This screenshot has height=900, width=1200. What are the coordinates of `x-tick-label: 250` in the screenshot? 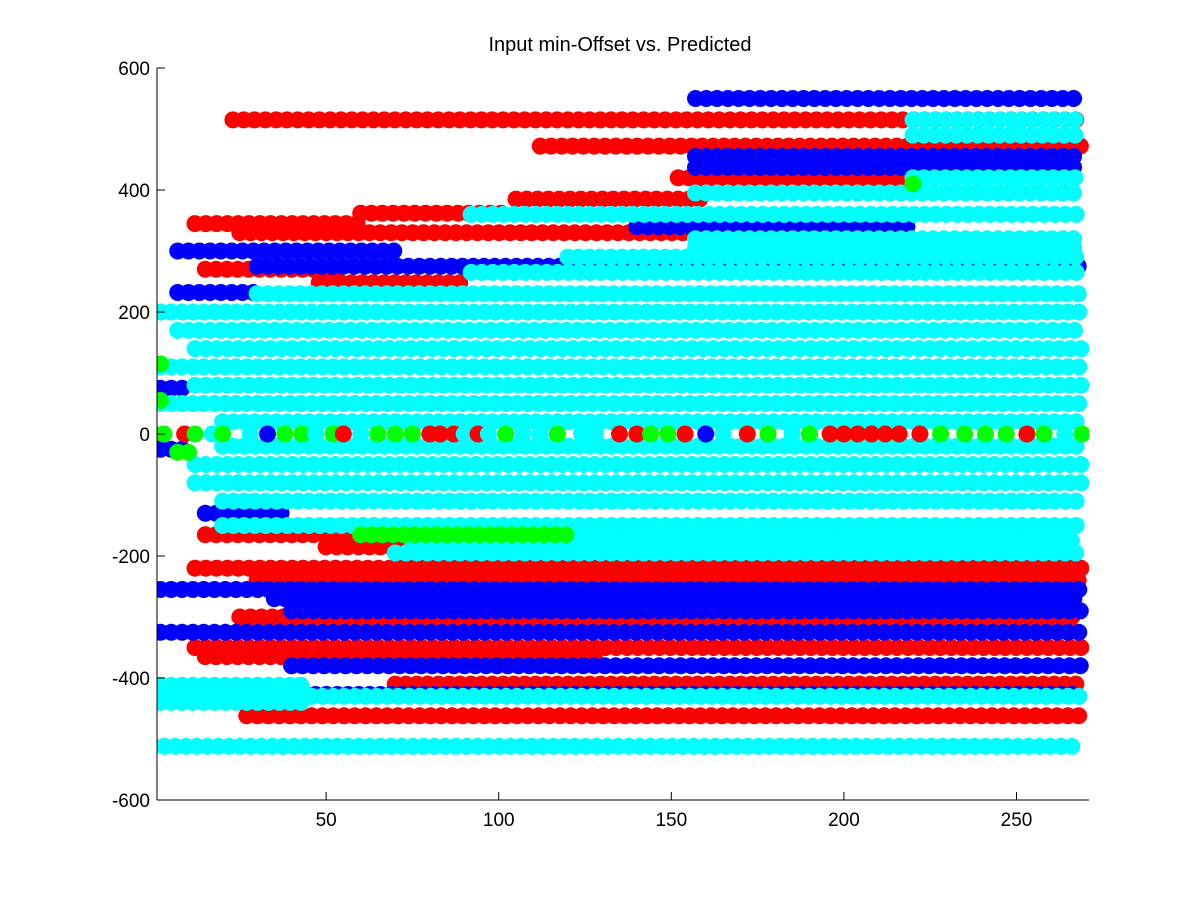 It's located at (1017, 820).